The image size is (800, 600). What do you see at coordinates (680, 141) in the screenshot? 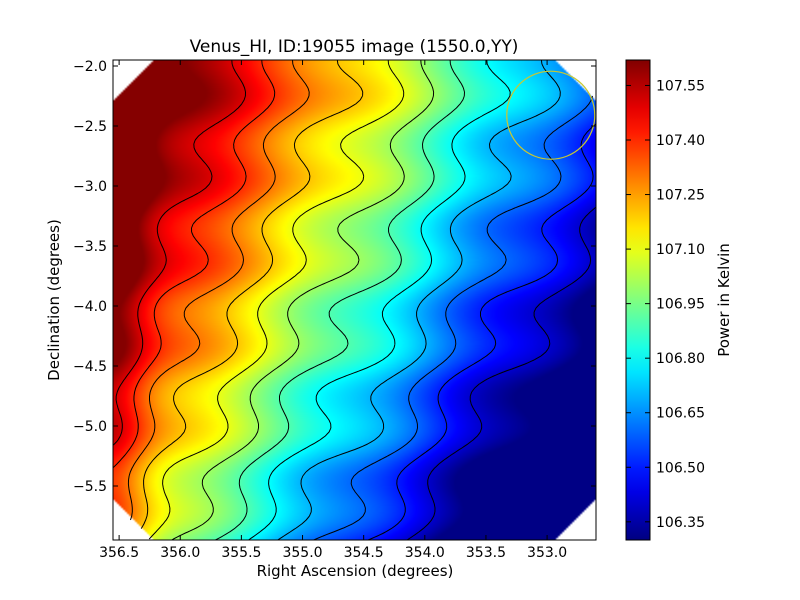
I see `colorbar-tick-label: 107.40` at bounding box center [680, 141].